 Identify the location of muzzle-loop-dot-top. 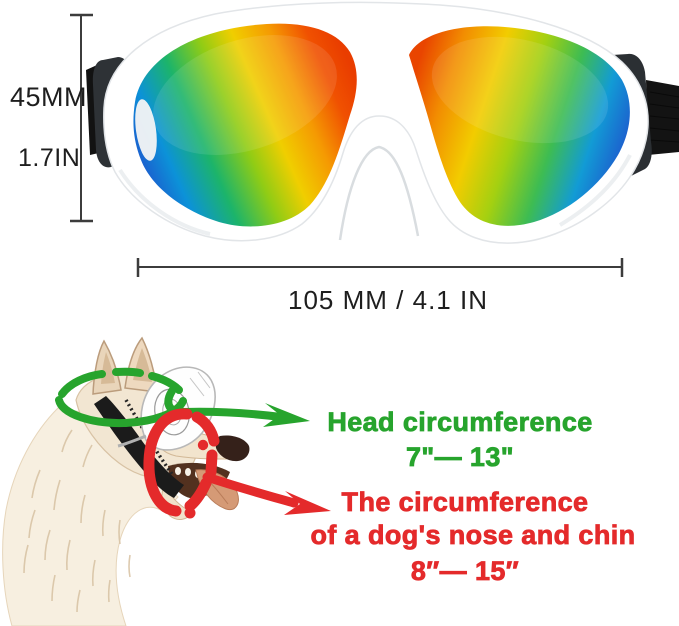
(203, 445).